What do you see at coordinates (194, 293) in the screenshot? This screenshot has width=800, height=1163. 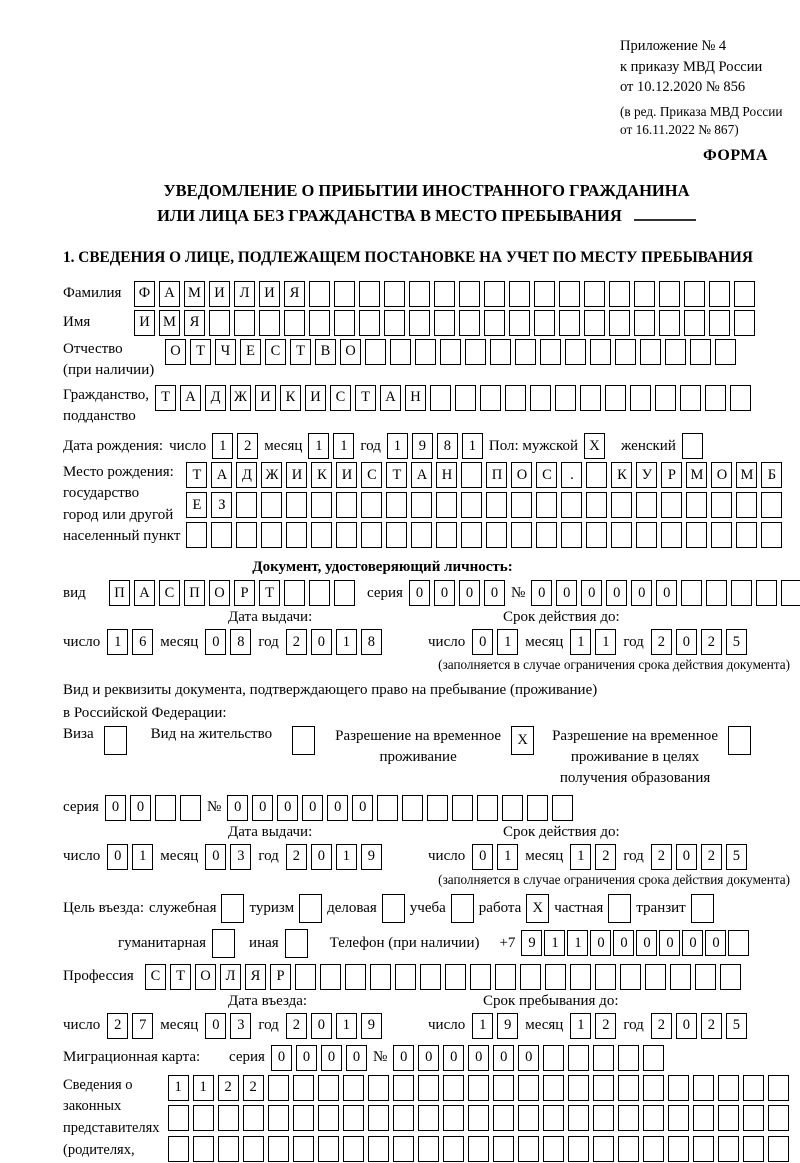 I see `surname-char-box: М` at bounding box center [194, 293].